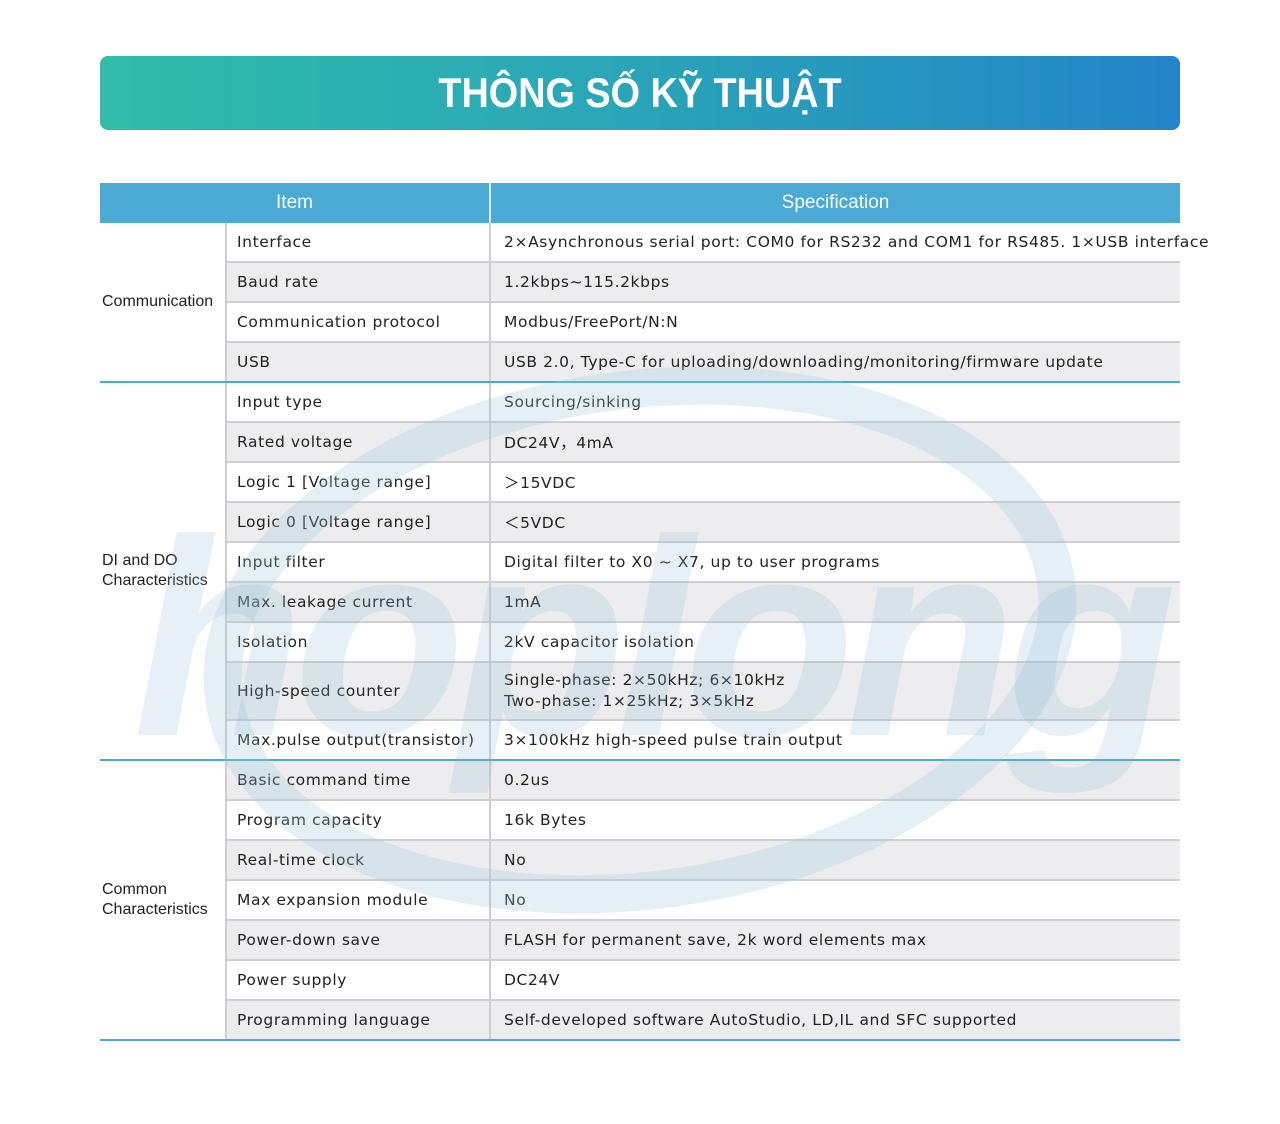 This screenshot has height=1124, width=1280. I want to click on item-cell: Max expansion module, so click(357, 900).